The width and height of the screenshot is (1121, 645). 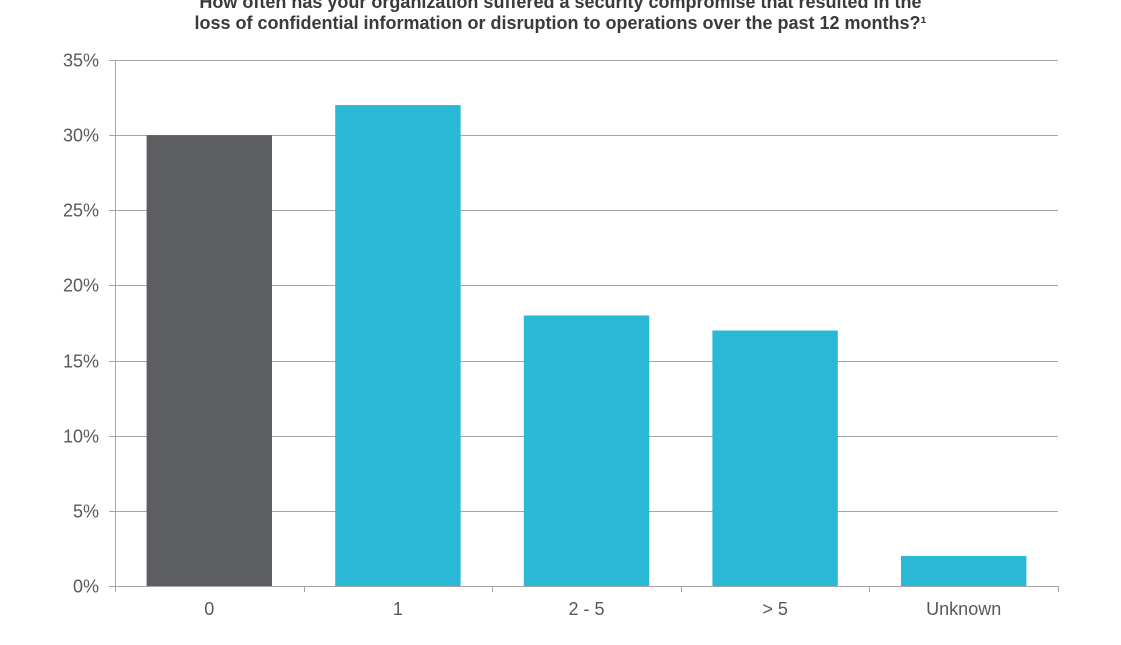 What do you see at coordinates (81, 324) in the screenshot?
I see `y-tick-labels: 0% 5% 10% 15% 20% 25% 30% 35%` at bounding box center [81, 324].